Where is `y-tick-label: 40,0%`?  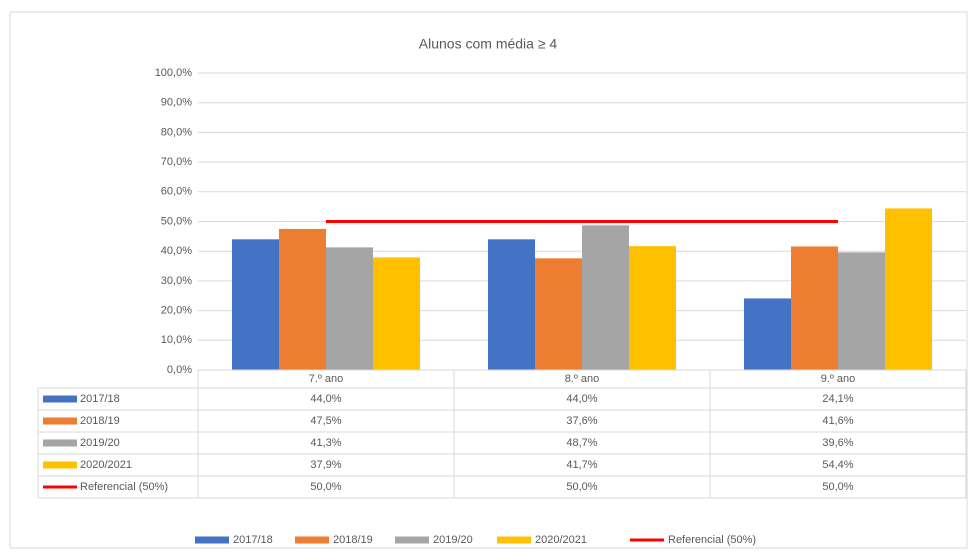
y-tick-label: 40,0% is located at coordinates (176, 251).